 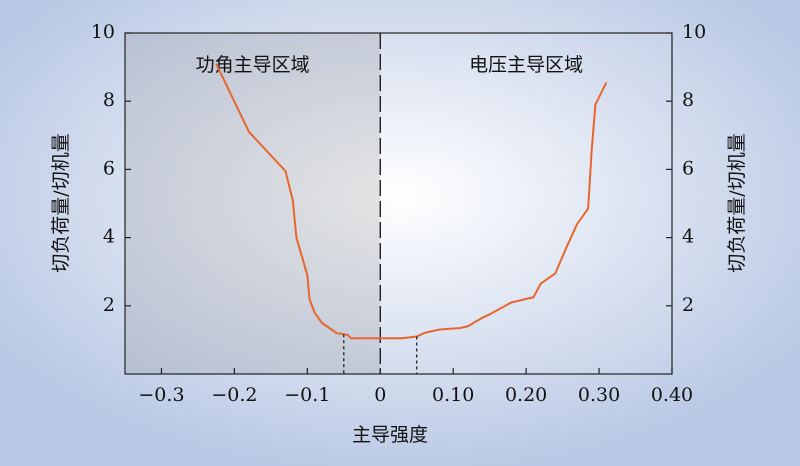 What do you see at coordinates (526, 65) in the screenshot?
I see `region-label: 电压主导区域` at bounding box center [526, 65].